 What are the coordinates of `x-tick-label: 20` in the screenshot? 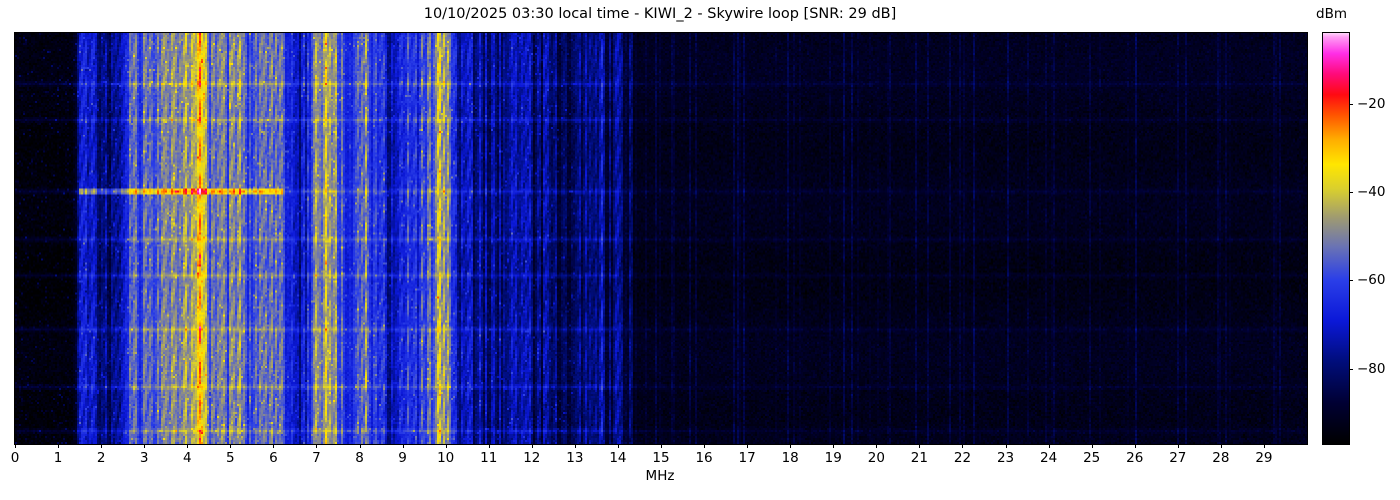 It's located at (876, 458).